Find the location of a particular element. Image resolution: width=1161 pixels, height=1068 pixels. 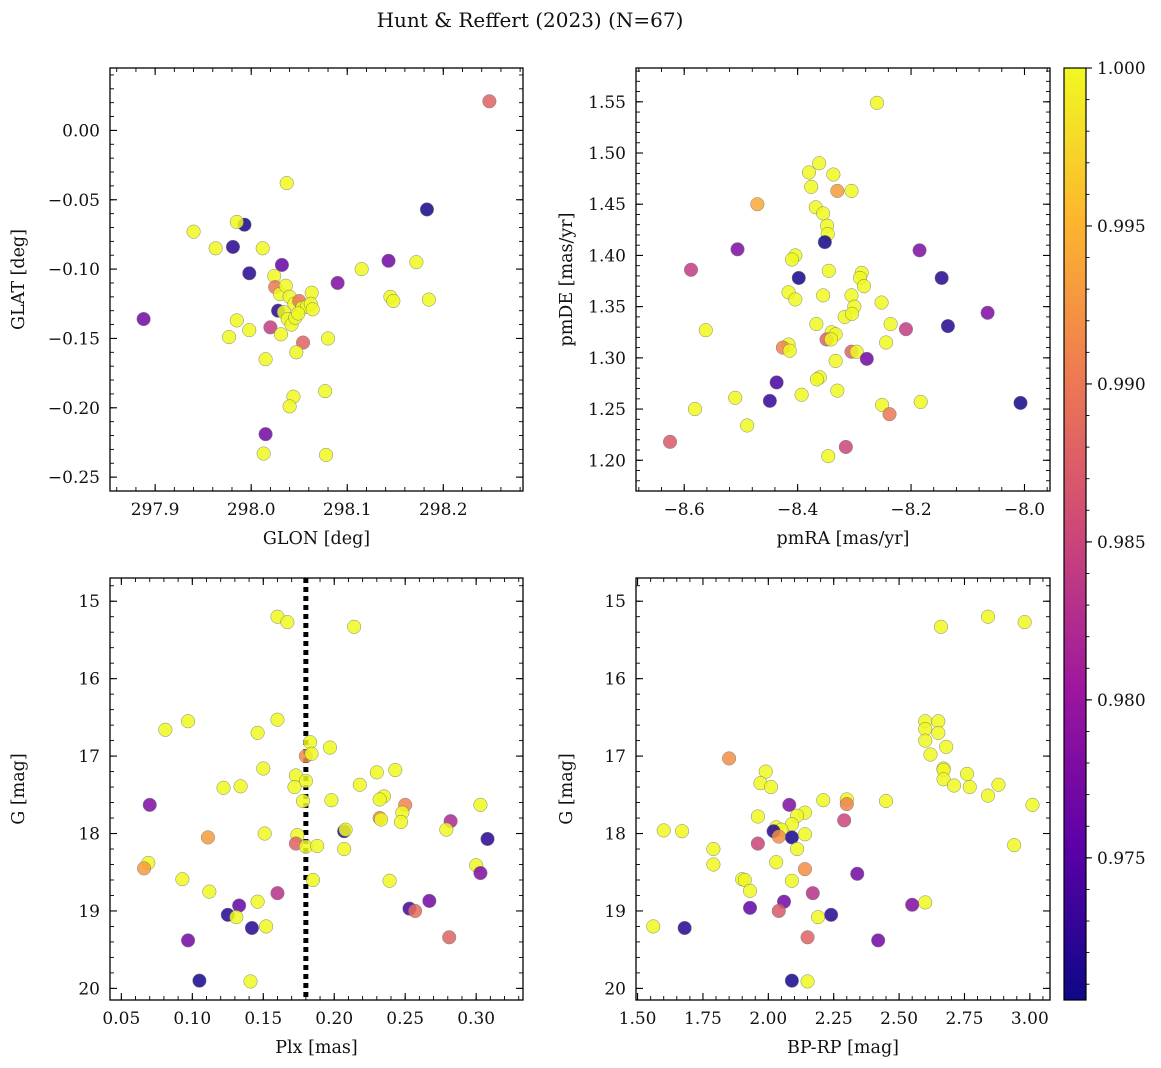

x-tick-label: 298.1 is located at coordinates (347, 510).